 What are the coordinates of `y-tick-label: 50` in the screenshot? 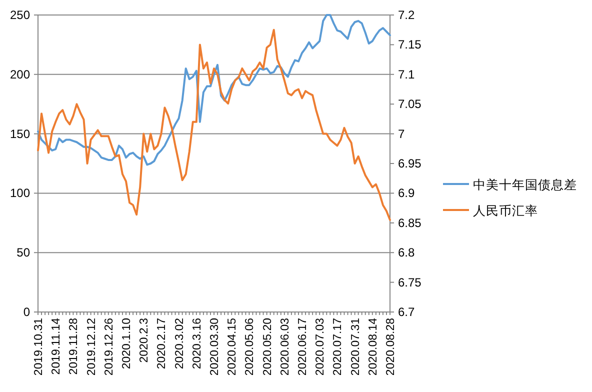 It's located at (23, 253).